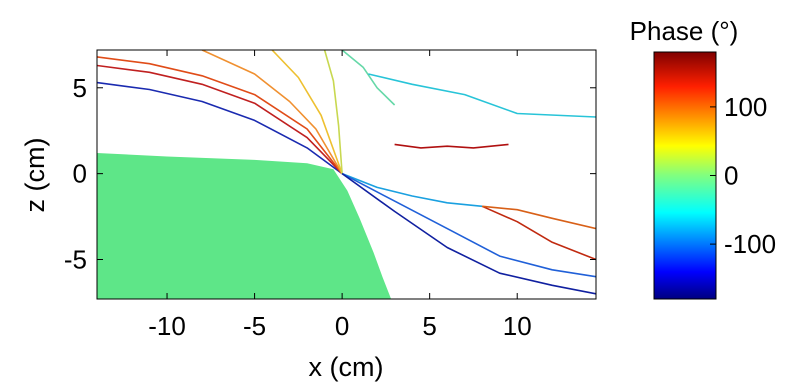  I want to click on colorbar-tick-label-1: 0, so click(731, 176).